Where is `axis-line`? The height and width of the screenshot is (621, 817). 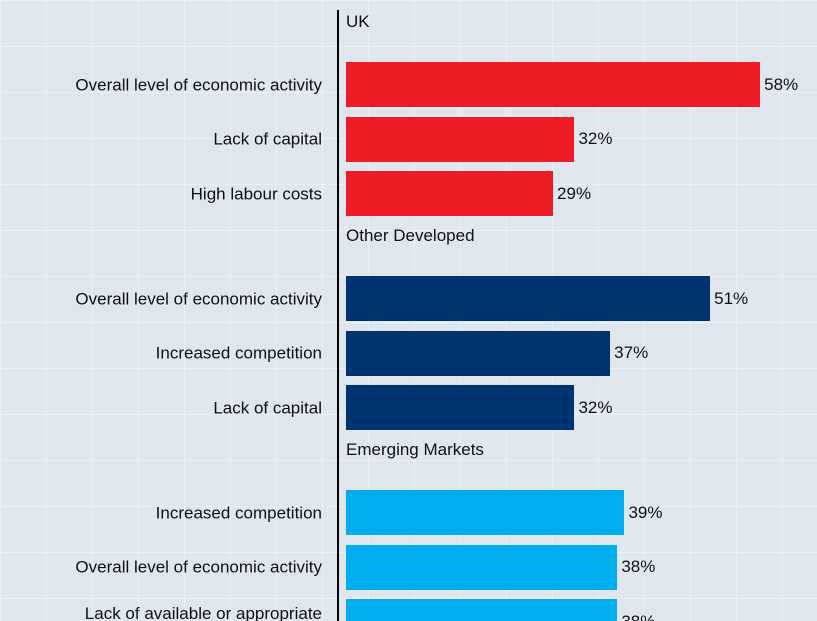
axis-line is located at coordinates (338, 315).